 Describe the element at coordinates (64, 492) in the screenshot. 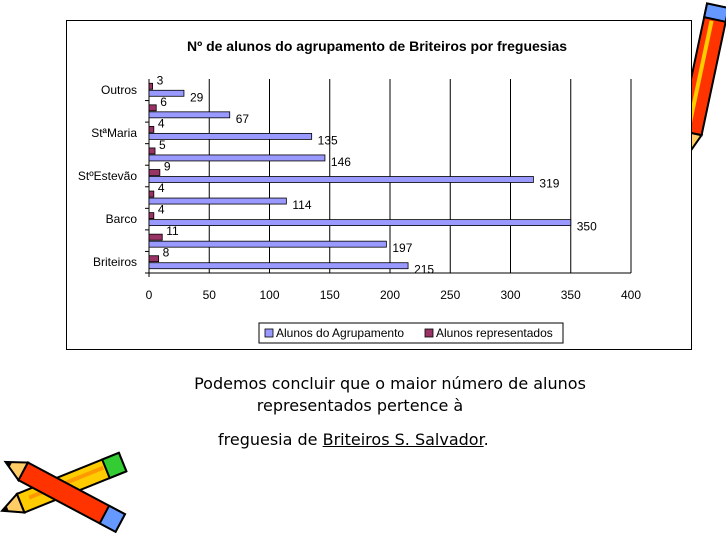

I see `pencil-icon` at that location.